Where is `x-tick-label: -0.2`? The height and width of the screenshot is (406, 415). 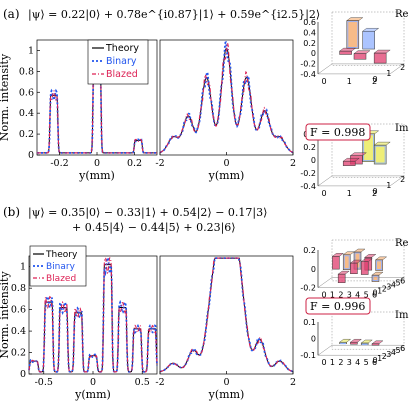 x-tick-label: -0.2 is located at coordinates (59, 163).